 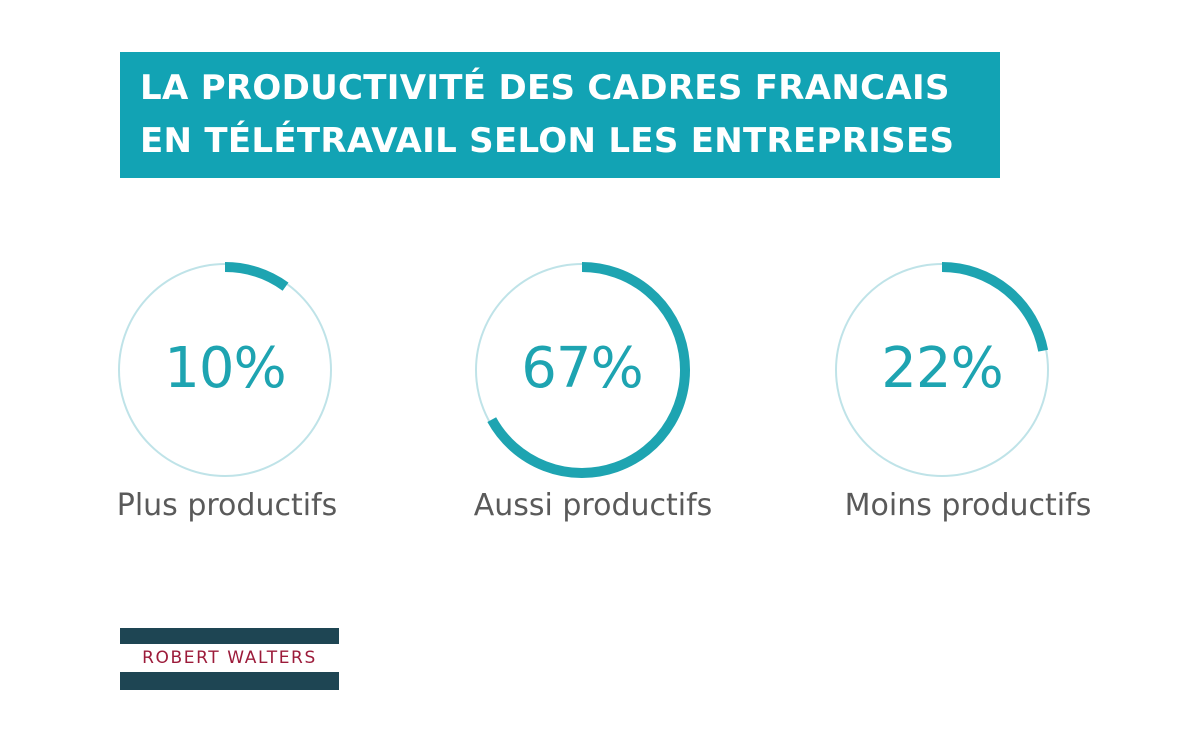 What do you see at coordinates (256, 276) in the screenshot?
I see `gauge-arc-plus-productifs` at bounding box center [256, 276].